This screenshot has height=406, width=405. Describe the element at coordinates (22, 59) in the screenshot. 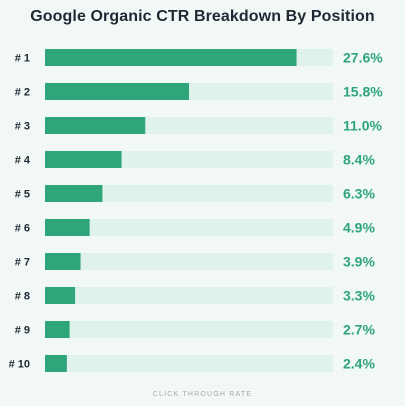

I see `position-label: # 1` at that location.